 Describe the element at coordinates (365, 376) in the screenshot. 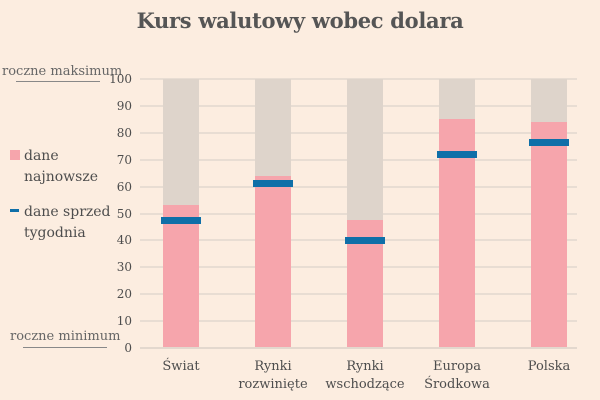

I see `x-axis-label: Rynki wschodzące` at that location.